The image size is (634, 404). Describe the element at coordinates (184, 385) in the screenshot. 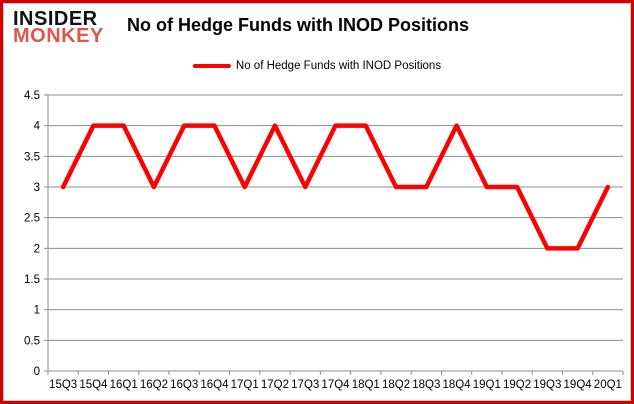

I see `svg-text: 16Q3` at that location.